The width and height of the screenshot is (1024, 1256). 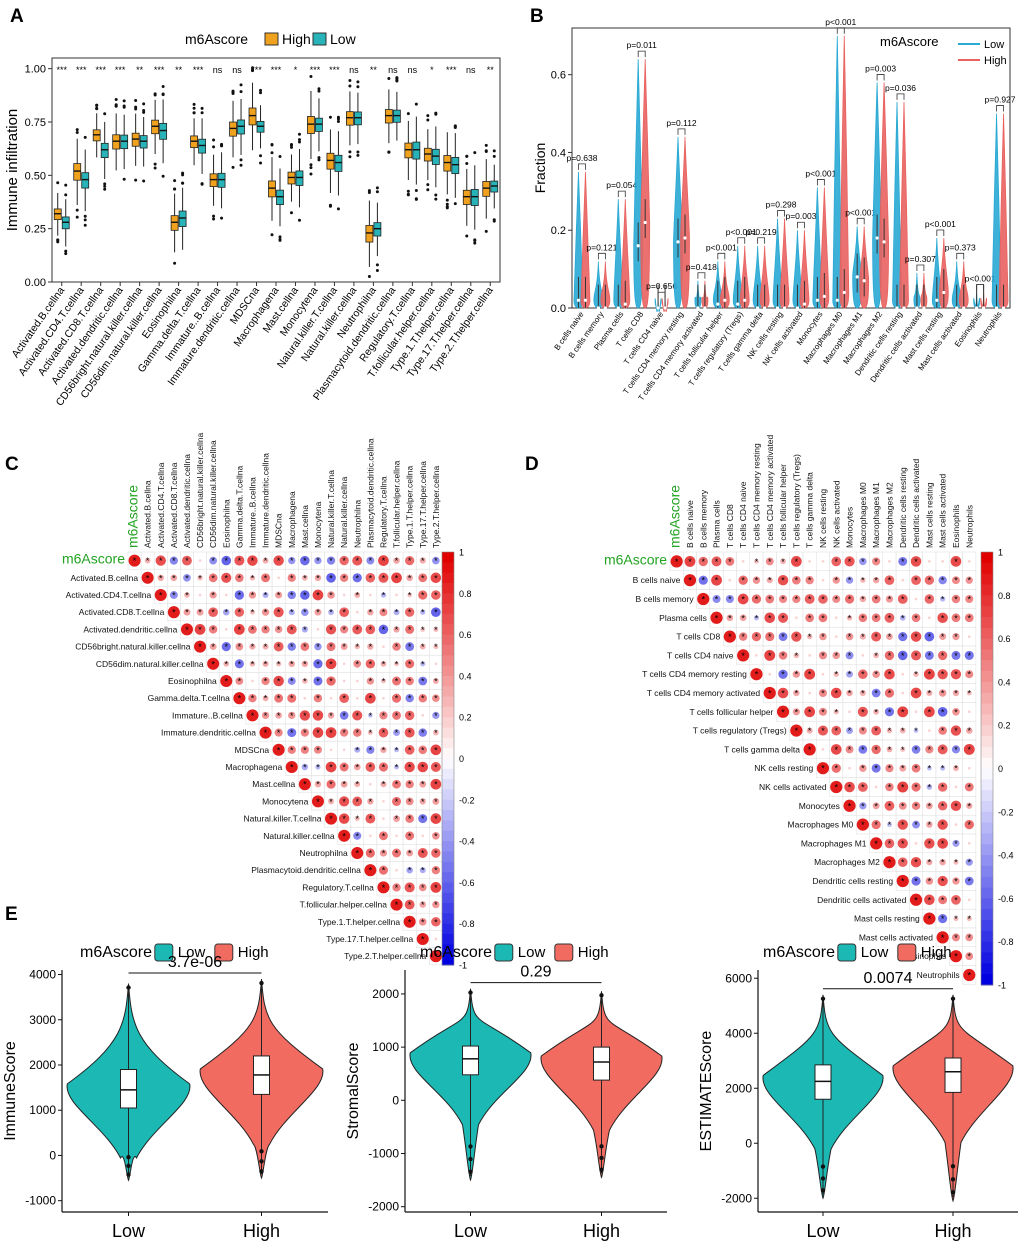 What do you see at coordinates (385, 956) in the screenshot?
I see `row-label: Type.2.T.helper.cellna` at bounding box center [385, 956].